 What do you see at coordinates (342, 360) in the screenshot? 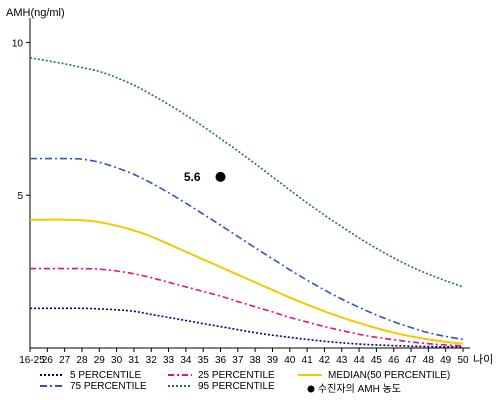
I see `x-tick-label: 43` at bounding box center [342, 360].